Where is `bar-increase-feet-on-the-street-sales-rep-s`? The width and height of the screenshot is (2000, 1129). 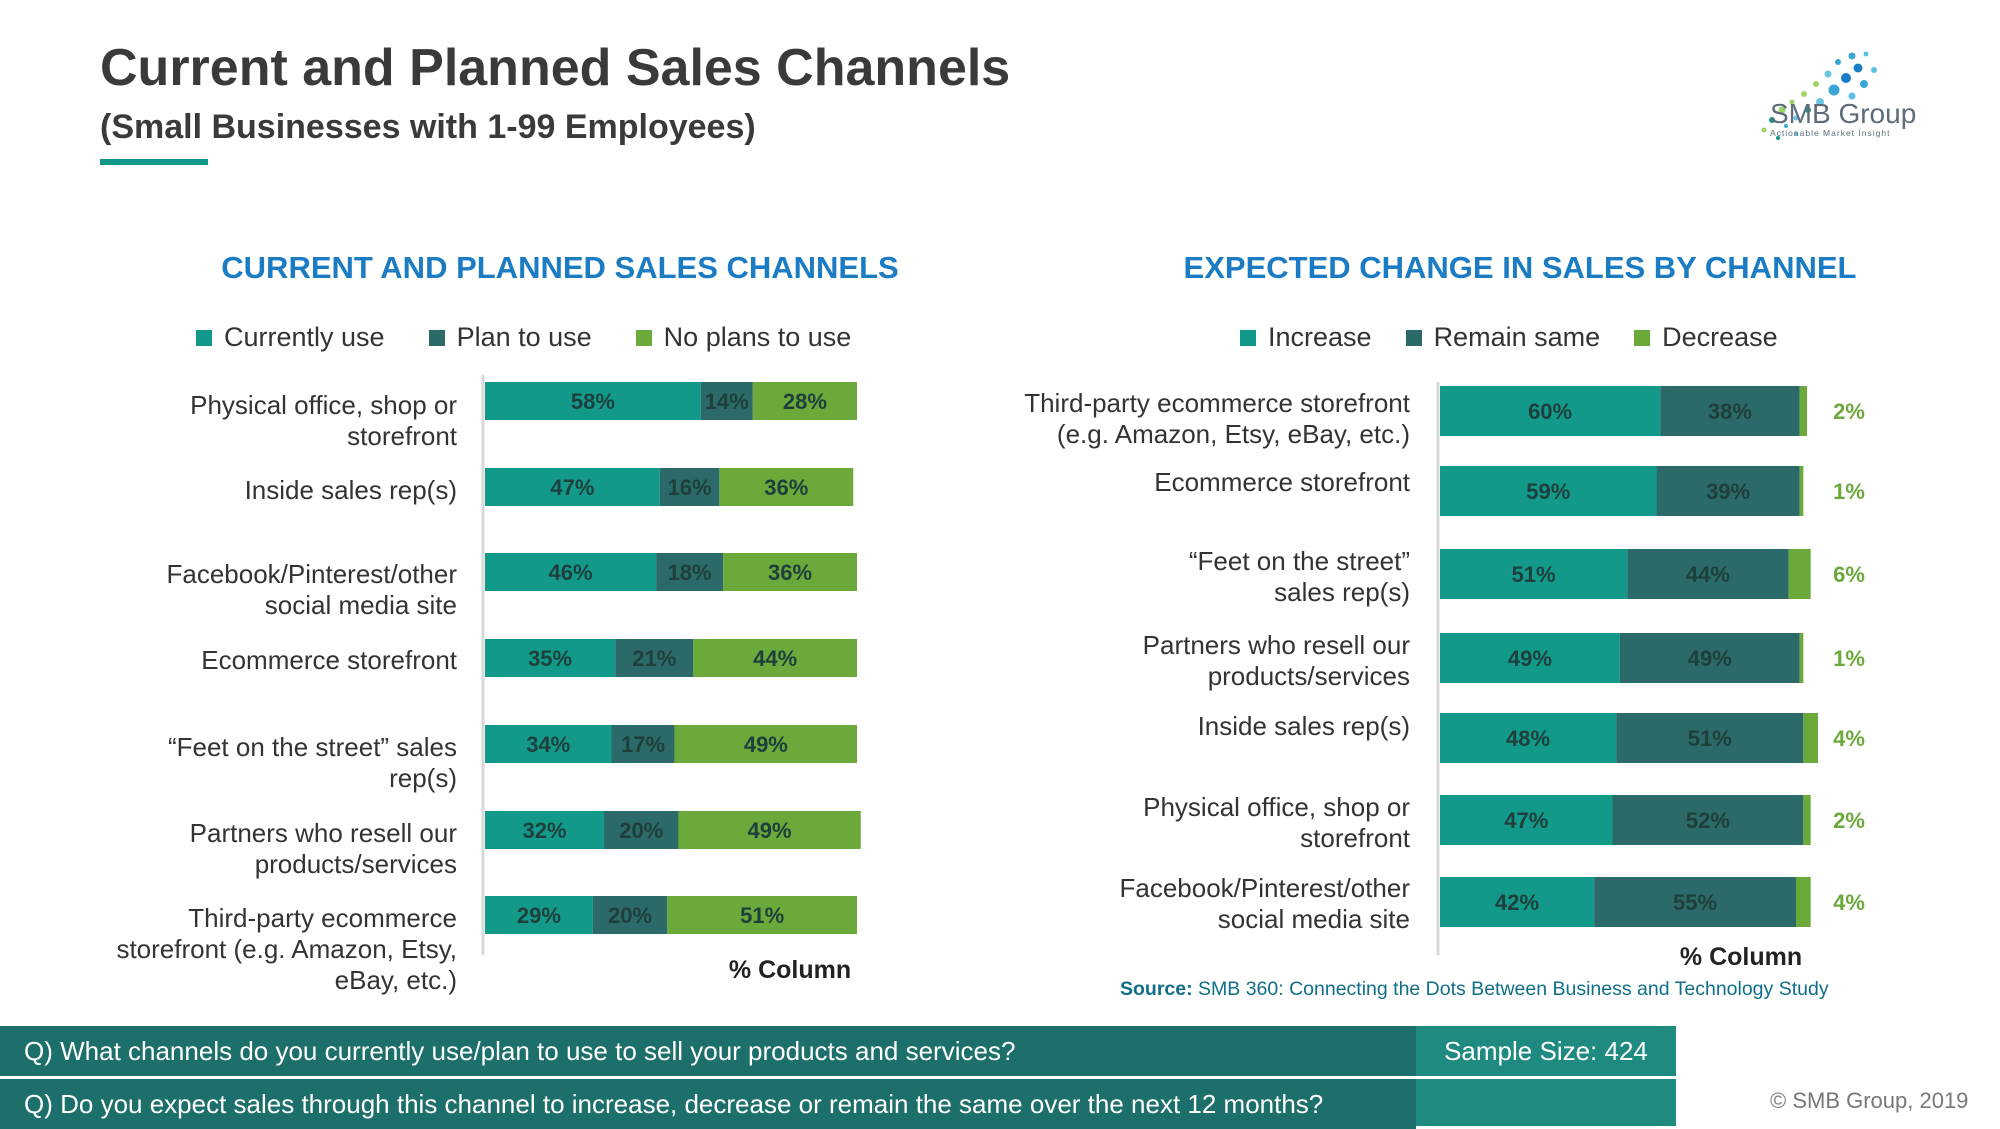
bar-increase-feet-on-the-street-sales-rep-s is located at coordinates (1534, 574).